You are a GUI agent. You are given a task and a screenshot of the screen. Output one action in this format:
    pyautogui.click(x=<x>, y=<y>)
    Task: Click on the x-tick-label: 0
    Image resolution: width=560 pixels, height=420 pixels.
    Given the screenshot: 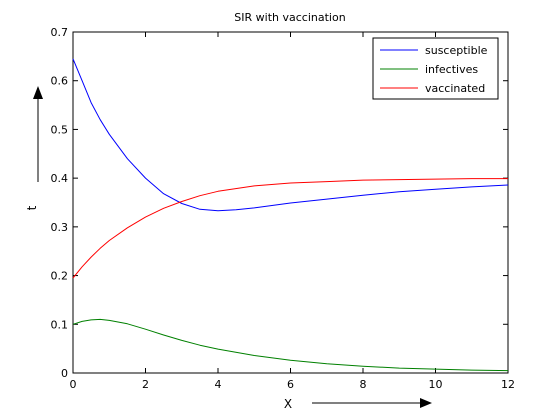 What is the action you would take?
    pyautogui.click(x=73, y=384)
    